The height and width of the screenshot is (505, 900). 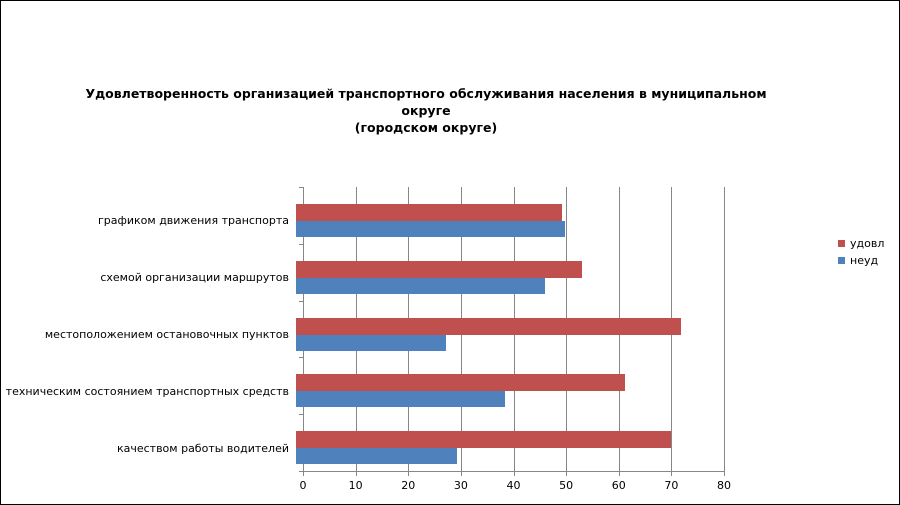 I want to click on legend: удовл неуд, so click(x=861, y=254).